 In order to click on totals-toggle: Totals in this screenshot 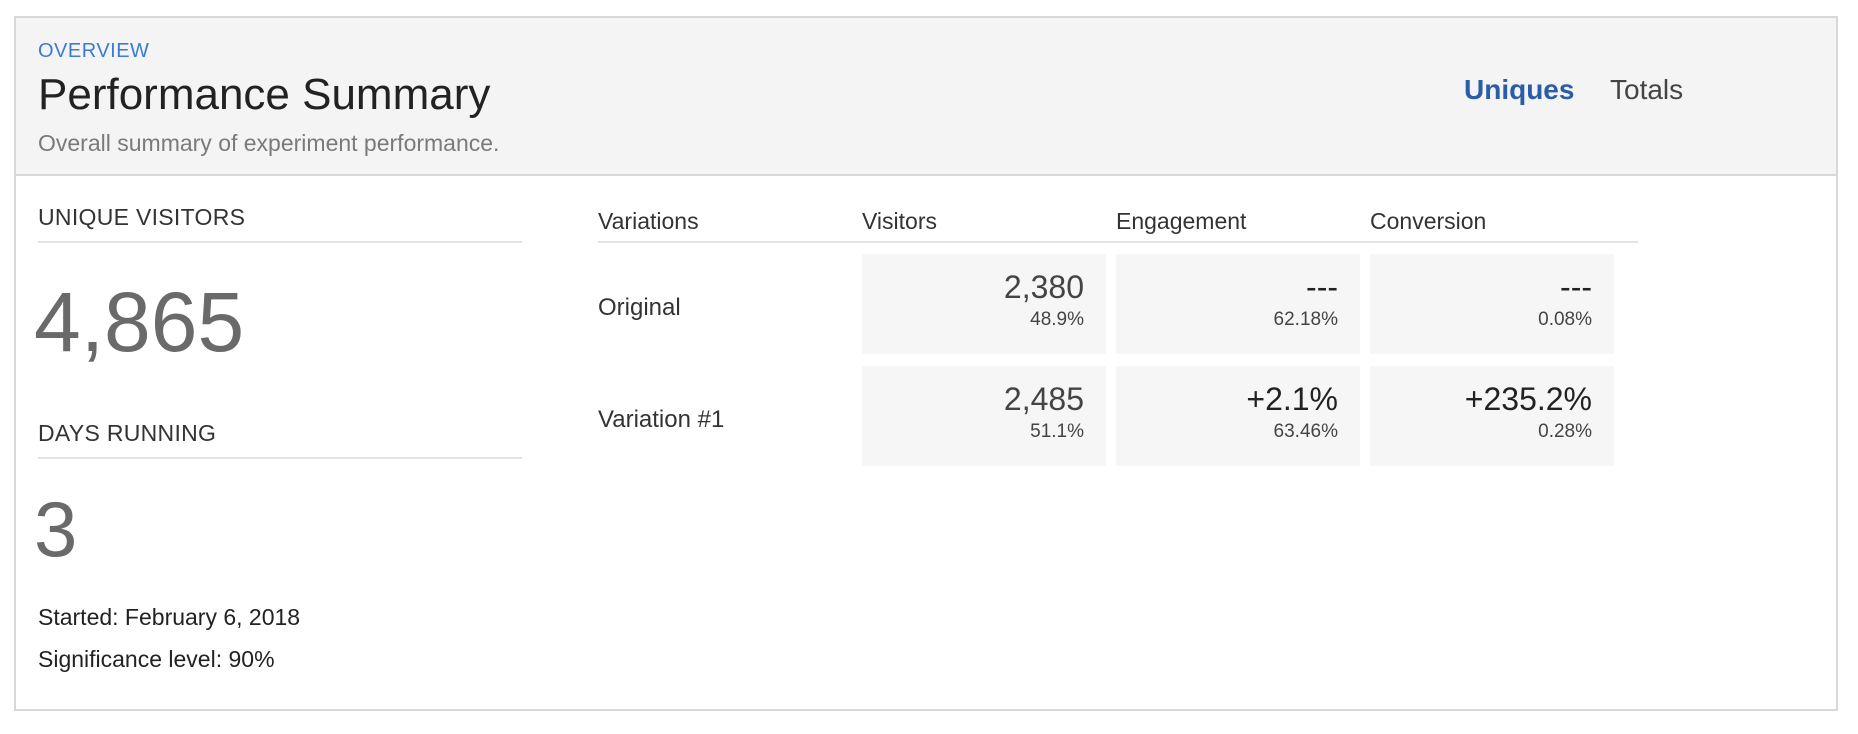, I will do `click(1647, 89)`.